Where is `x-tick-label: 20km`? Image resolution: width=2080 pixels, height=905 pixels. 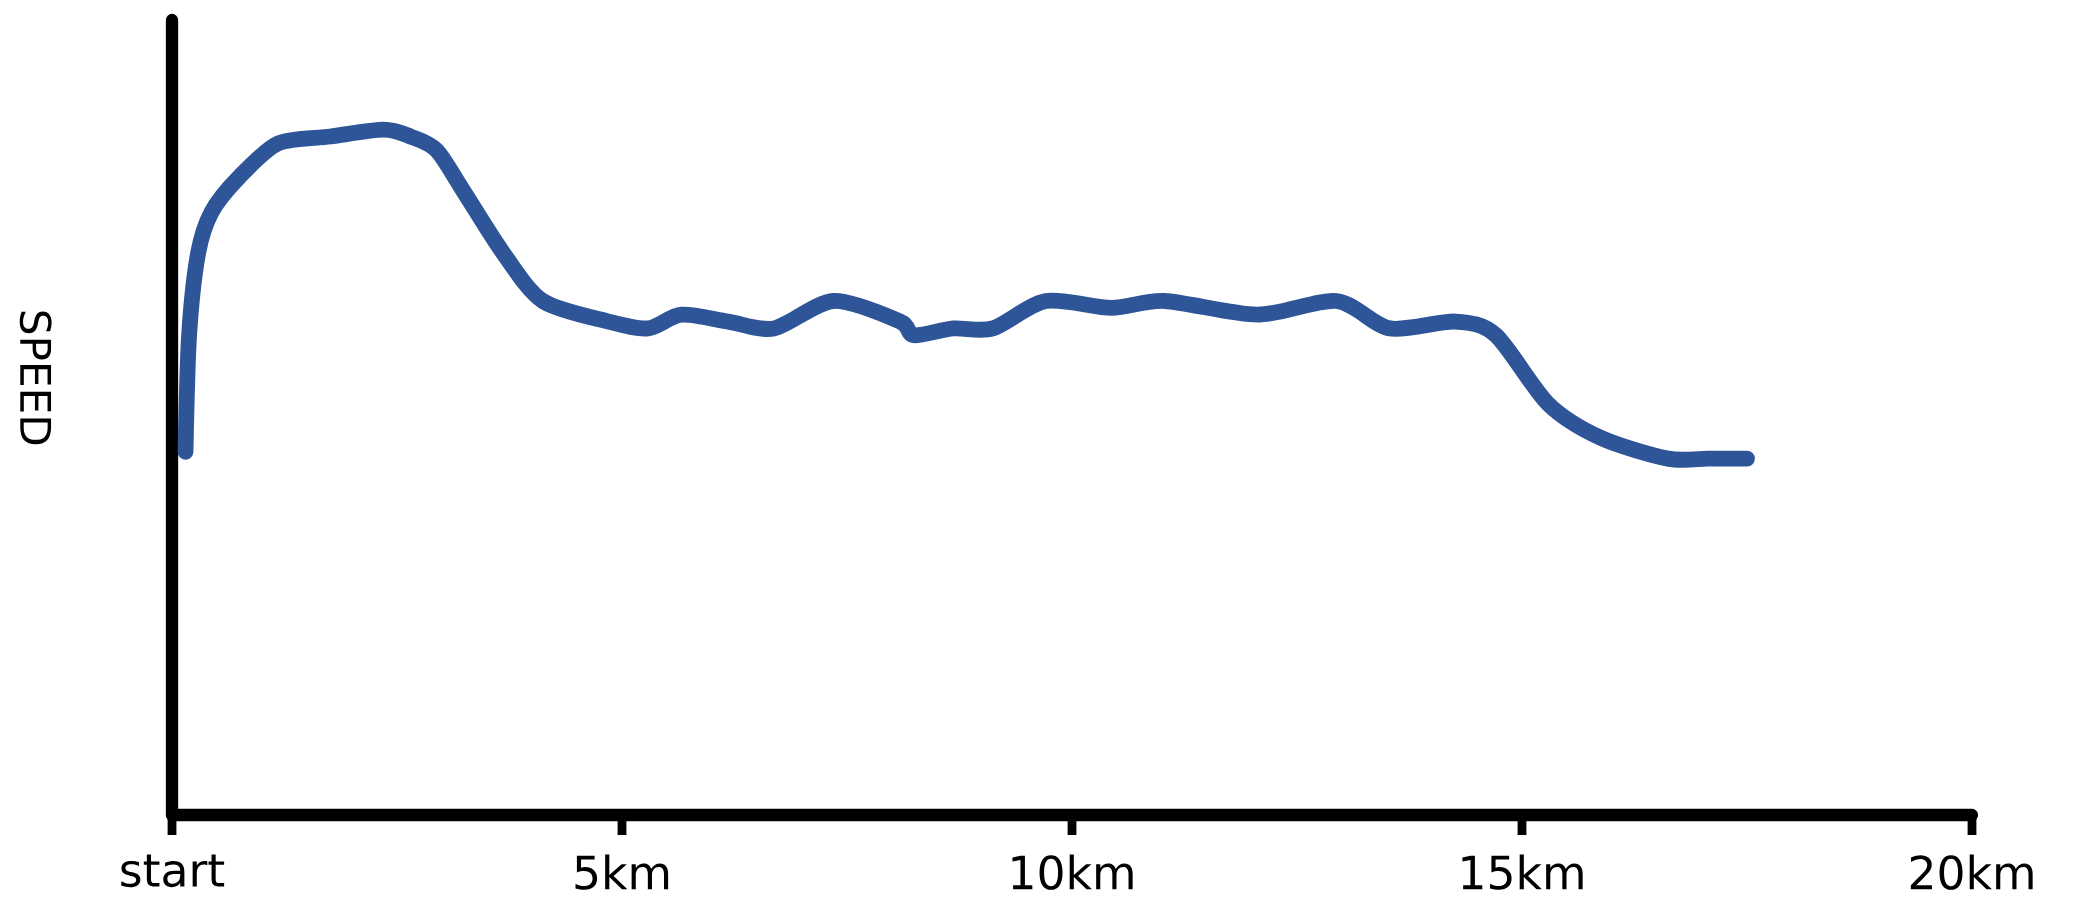
x-tick-label: 20km is located at coordinates (1971, 872).